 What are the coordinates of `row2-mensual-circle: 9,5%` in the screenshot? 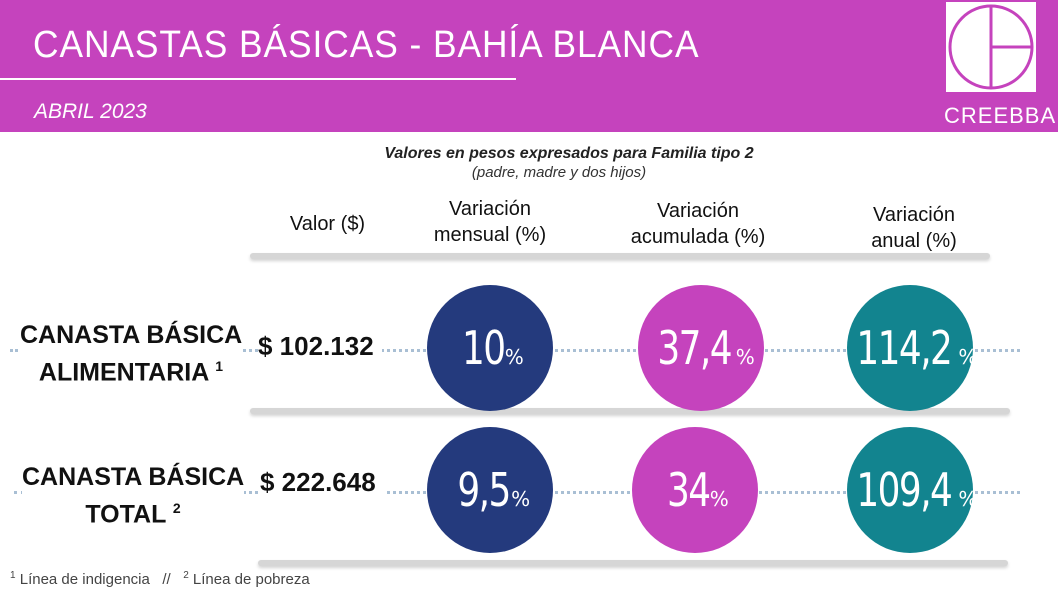 It's located at (490, 490).